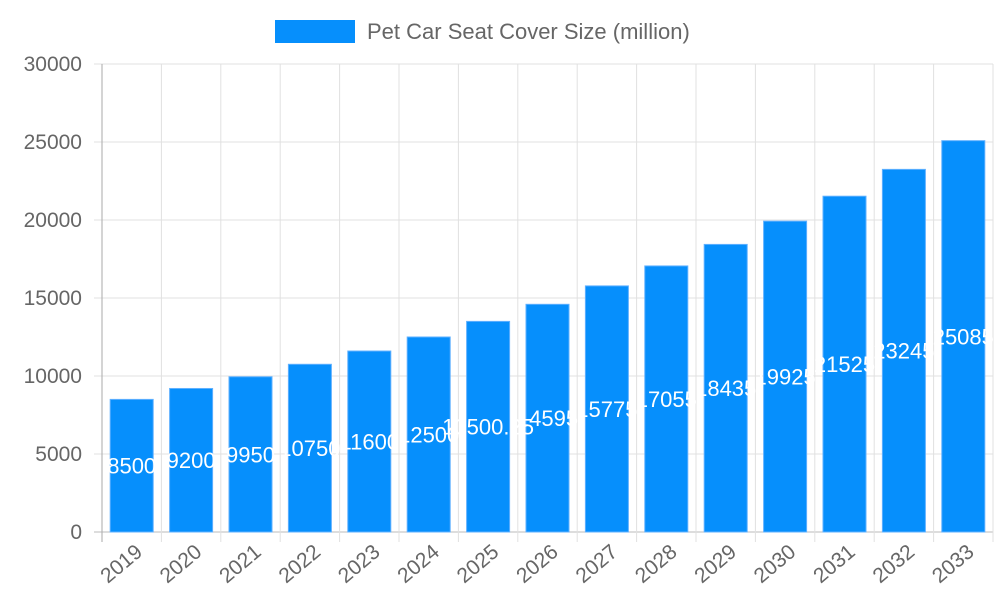 The width and height of the screenshot is (1000, 600). I want to click on x-tick-label: 2022, so click(300, 564).